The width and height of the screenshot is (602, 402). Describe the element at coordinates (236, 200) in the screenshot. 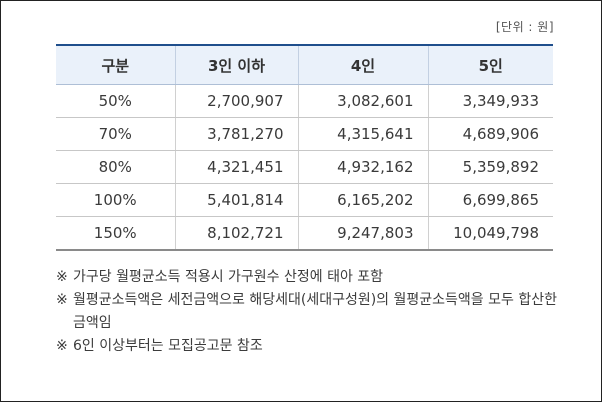

I see `cell-value: 5,401,814` at that location.